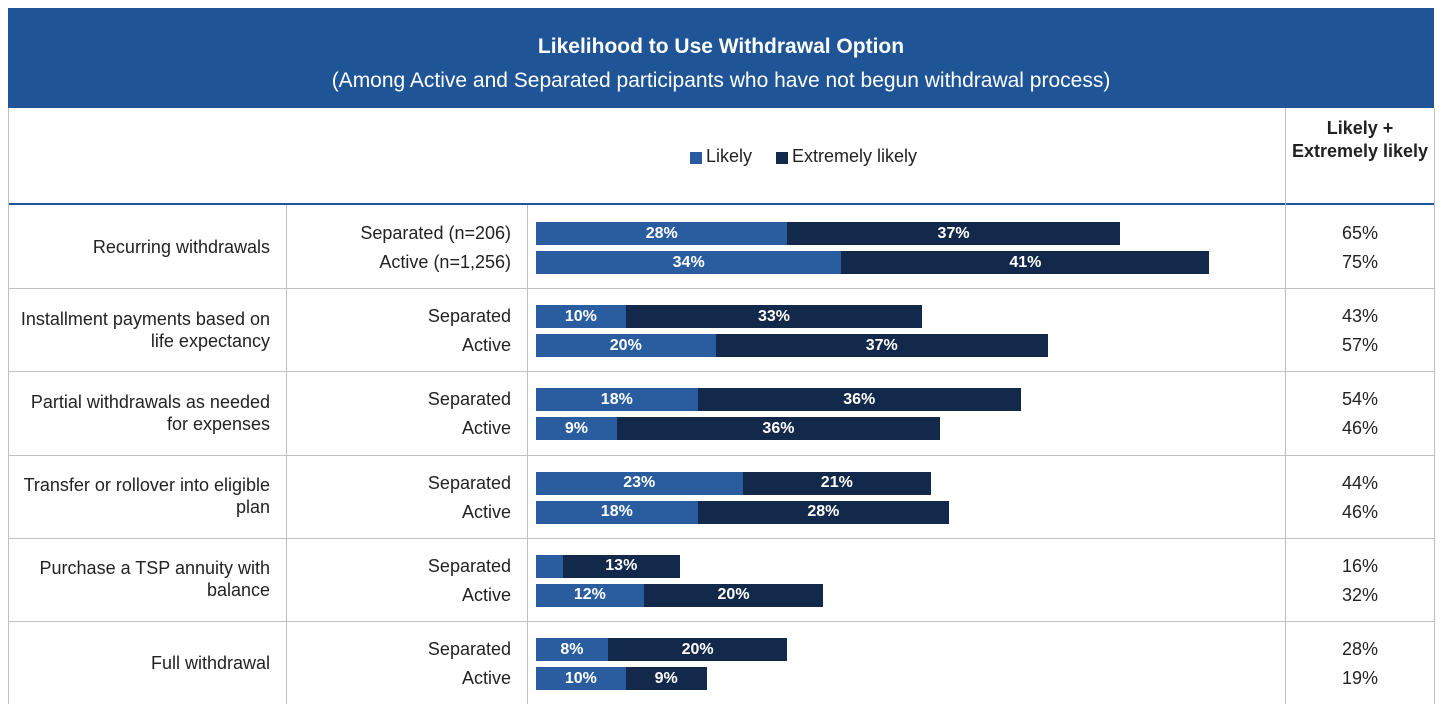  Describe the element at coordinates (445, 262) in the screenshot. I see `row-label: Active (n=1,256)` at that location.